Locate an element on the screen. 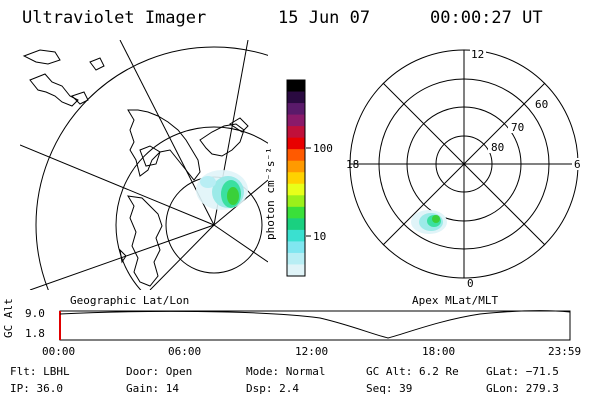 The height and width of the screenshot is (400, 600). geo-lat-circle is located at coordinates (191, 208).